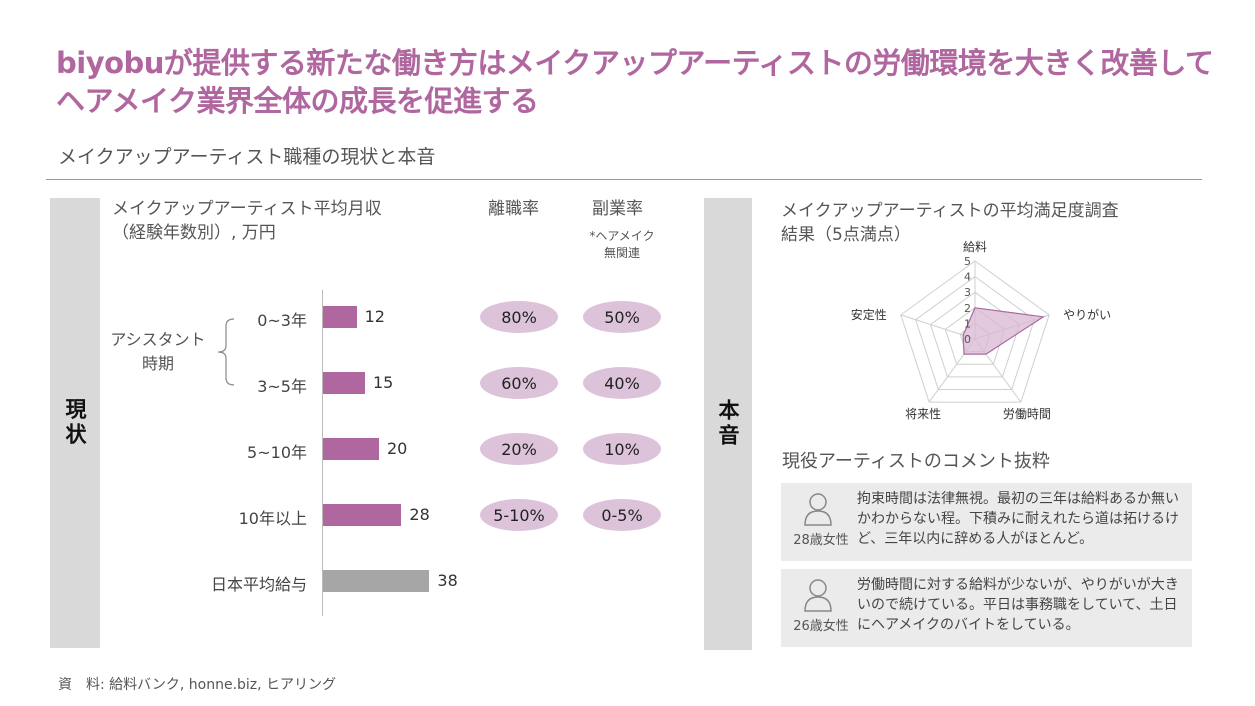 The width and height of the screenshot is (1255, 706). What do you see at coordinates (282, 386) in the screenshot?
I see `category-label: 3~5年` at bounding box center [282, 386].